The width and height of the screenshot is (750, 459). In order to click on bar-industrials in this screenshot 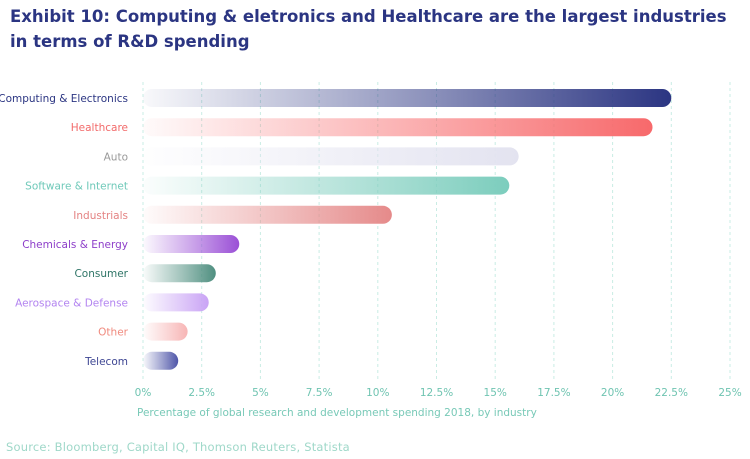, I will do `click(267, 214)`.